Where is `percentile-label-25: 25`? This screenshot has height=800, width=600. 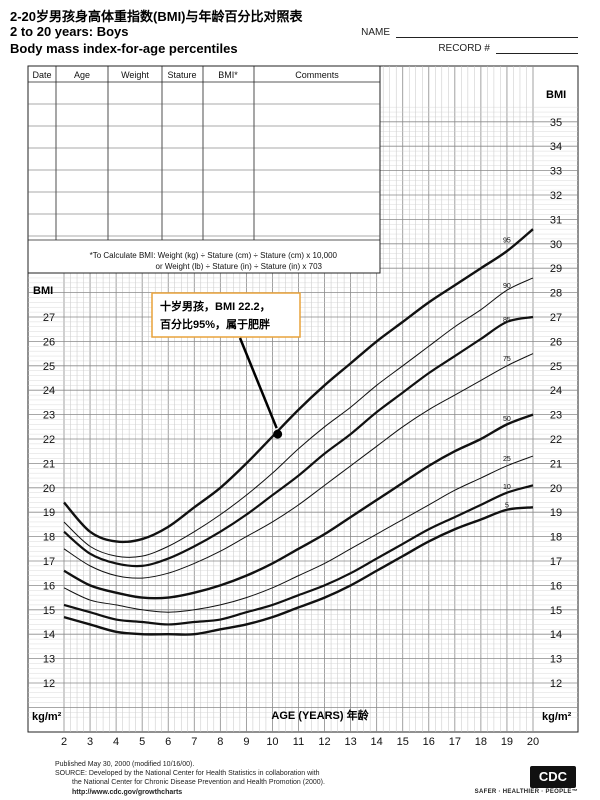
percentile-label-25: 25 is located at coordinates (507, 459).